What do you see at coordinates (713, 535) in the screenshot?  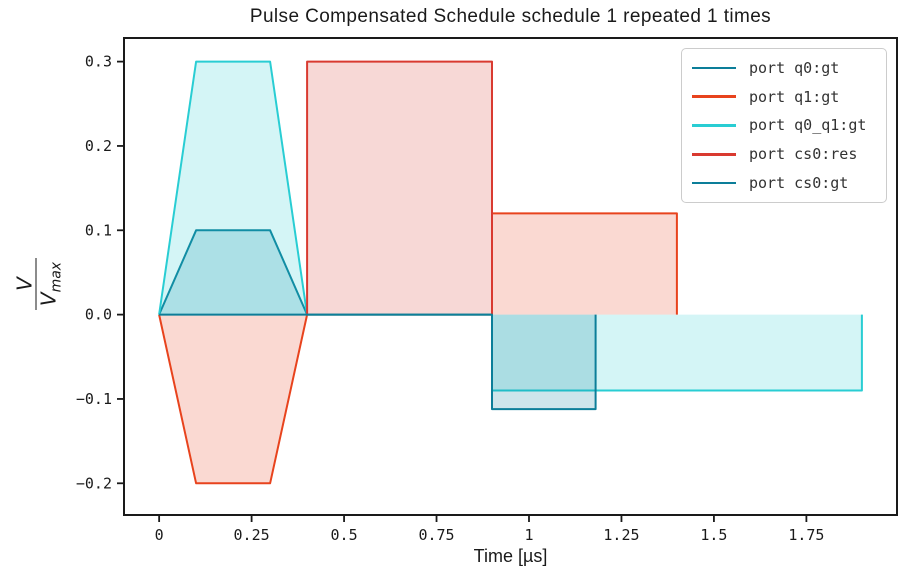 I see `x-tick-label: 1.5` at bounding box center [713, 535].